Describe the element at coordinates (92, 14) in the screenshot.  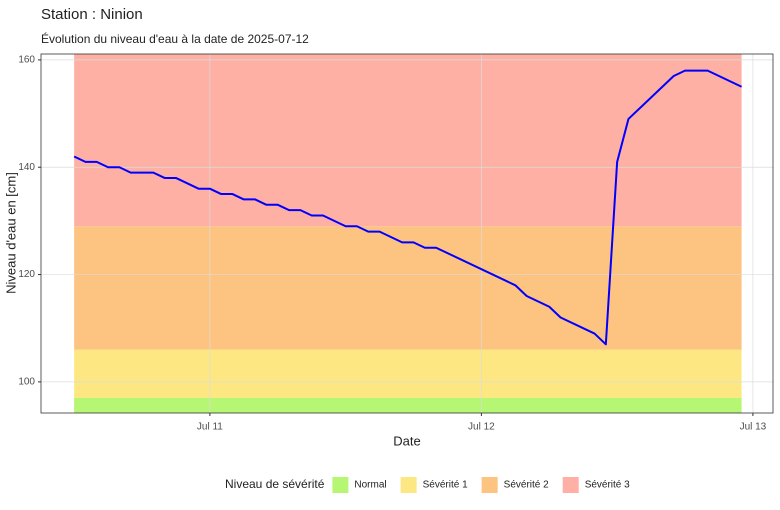
I see `chart-title: Station : Ninion` at that location.